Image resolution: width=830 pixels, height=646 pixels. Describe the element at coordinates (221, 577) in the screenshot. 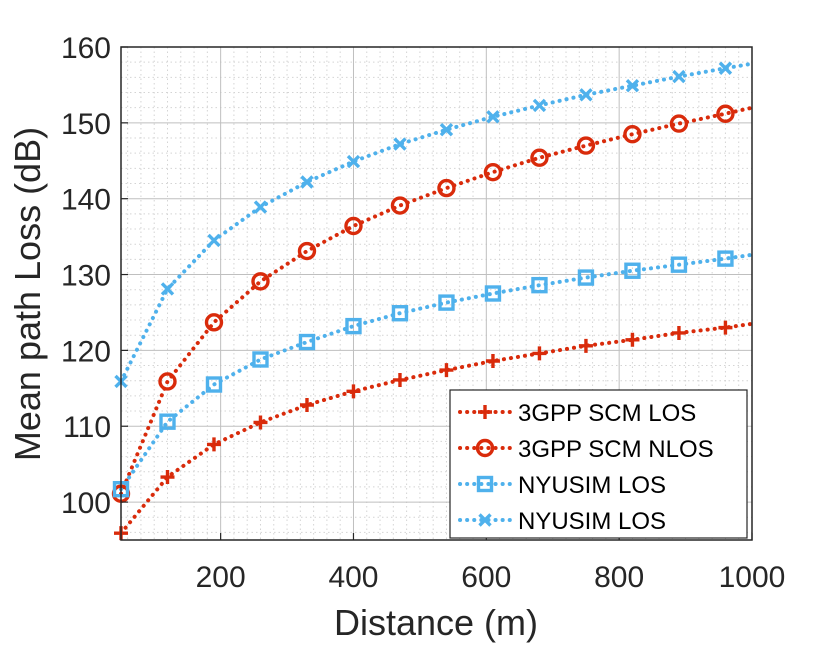

I see `x-tick-label: 200` at that location.